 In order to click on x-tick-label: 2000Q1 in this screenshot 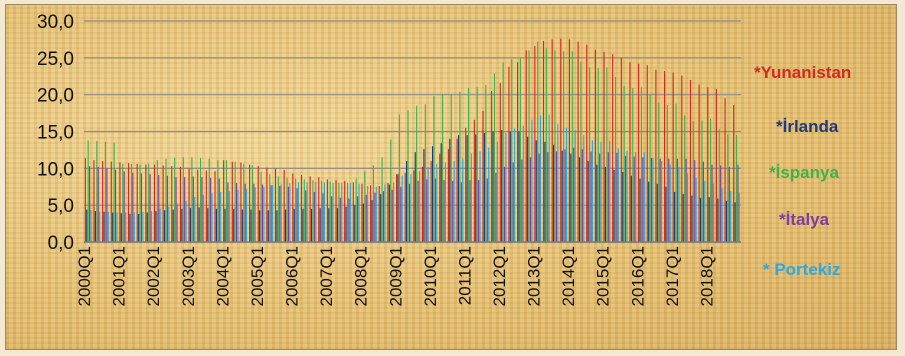, I will do `click(84, 276)`.